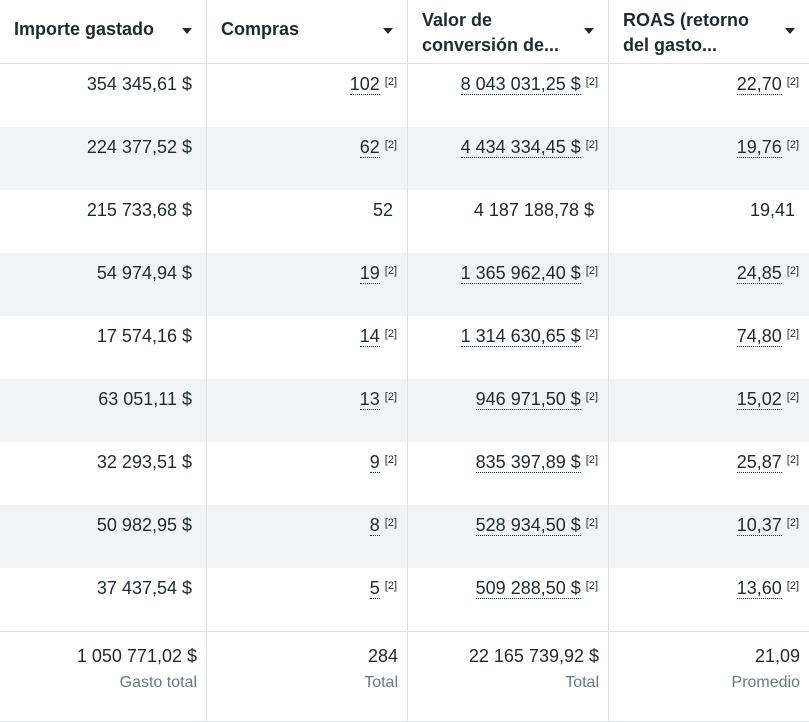 This screenshot has height=722, width=809. Describe the element at coordinates (709, 158) in the screenshot. I see `roas-cell: 19,76 [2]` at that location.